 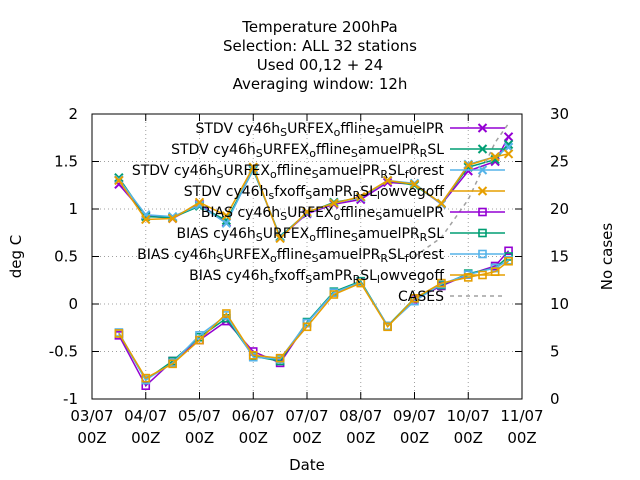 I want to click on legend-label: BIAS cy46hSURFEXofflineSamuelPR, so click(x=322, y=214).